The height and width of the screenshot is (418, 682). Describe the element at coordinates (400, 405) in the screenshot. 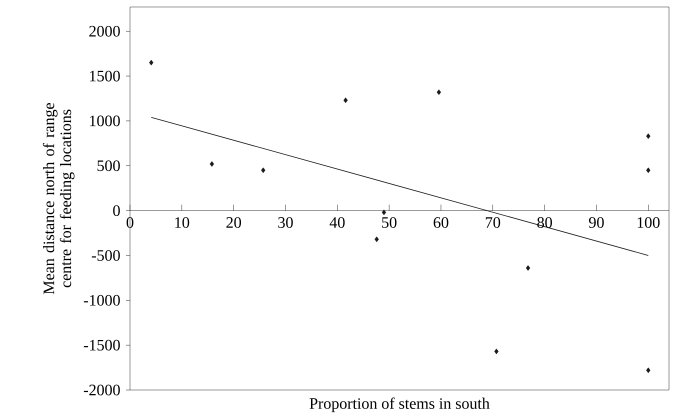

I see `x-axis-title: Proportion of stems in south` at that location.